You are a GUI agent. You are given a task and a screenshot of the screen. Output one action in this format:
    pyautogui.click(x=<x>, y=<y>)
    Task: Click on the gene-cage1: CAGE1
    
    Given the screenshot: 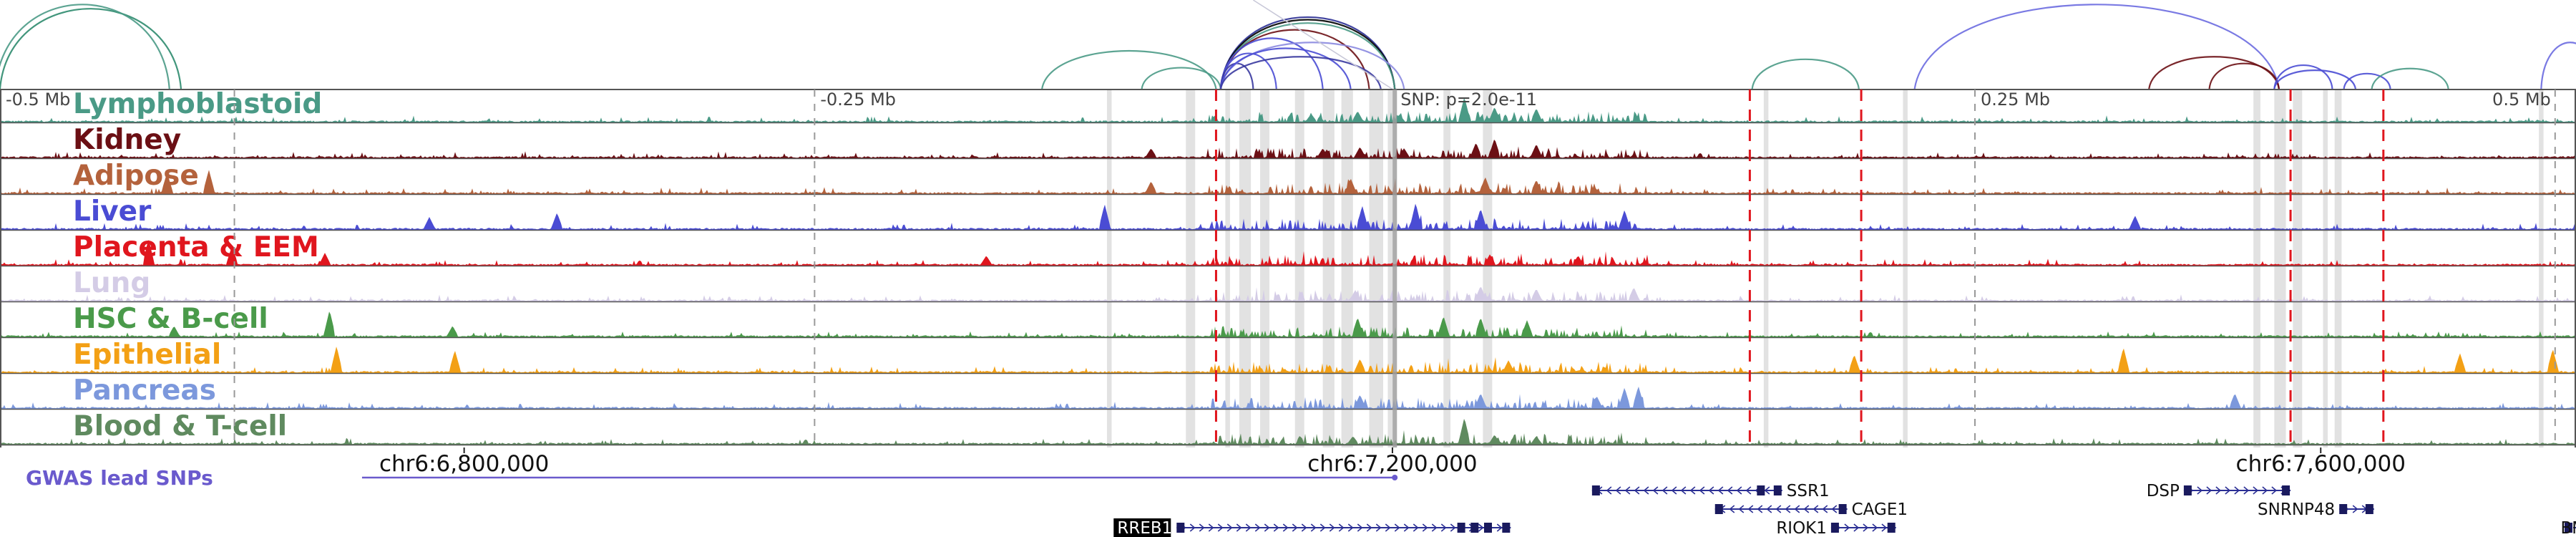 What is the action you would take?
    pyautogui.click(x=1811, y=509)
    